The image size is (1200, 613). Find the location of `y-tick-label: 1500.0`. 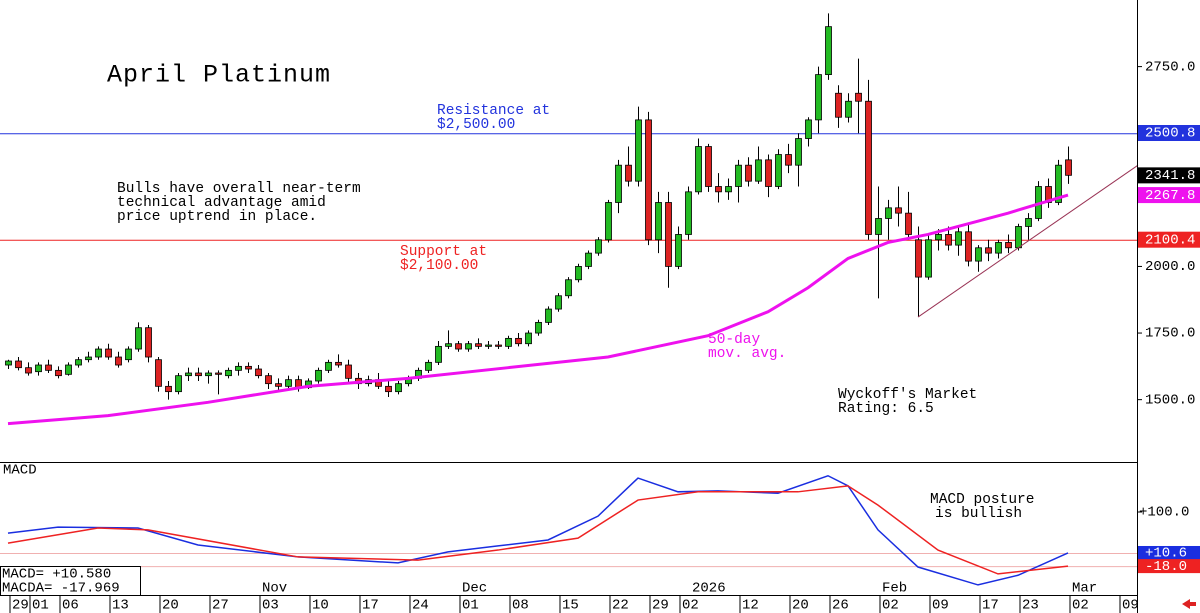

y-tick-label: 1500.0 is located at coordinates (1170, 400).